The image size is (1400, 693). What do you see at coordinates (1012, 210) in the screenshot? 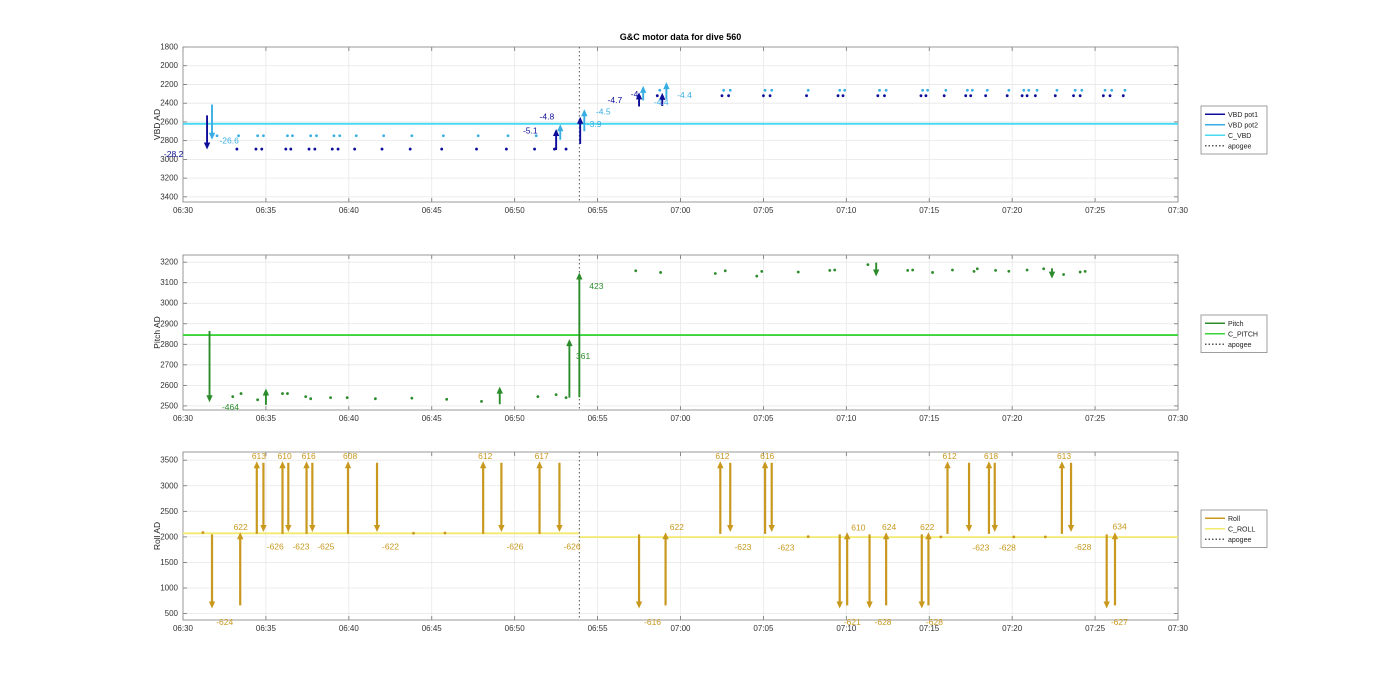
I see `x-tick-label: 07:20` at bounding box center [1012, 210].